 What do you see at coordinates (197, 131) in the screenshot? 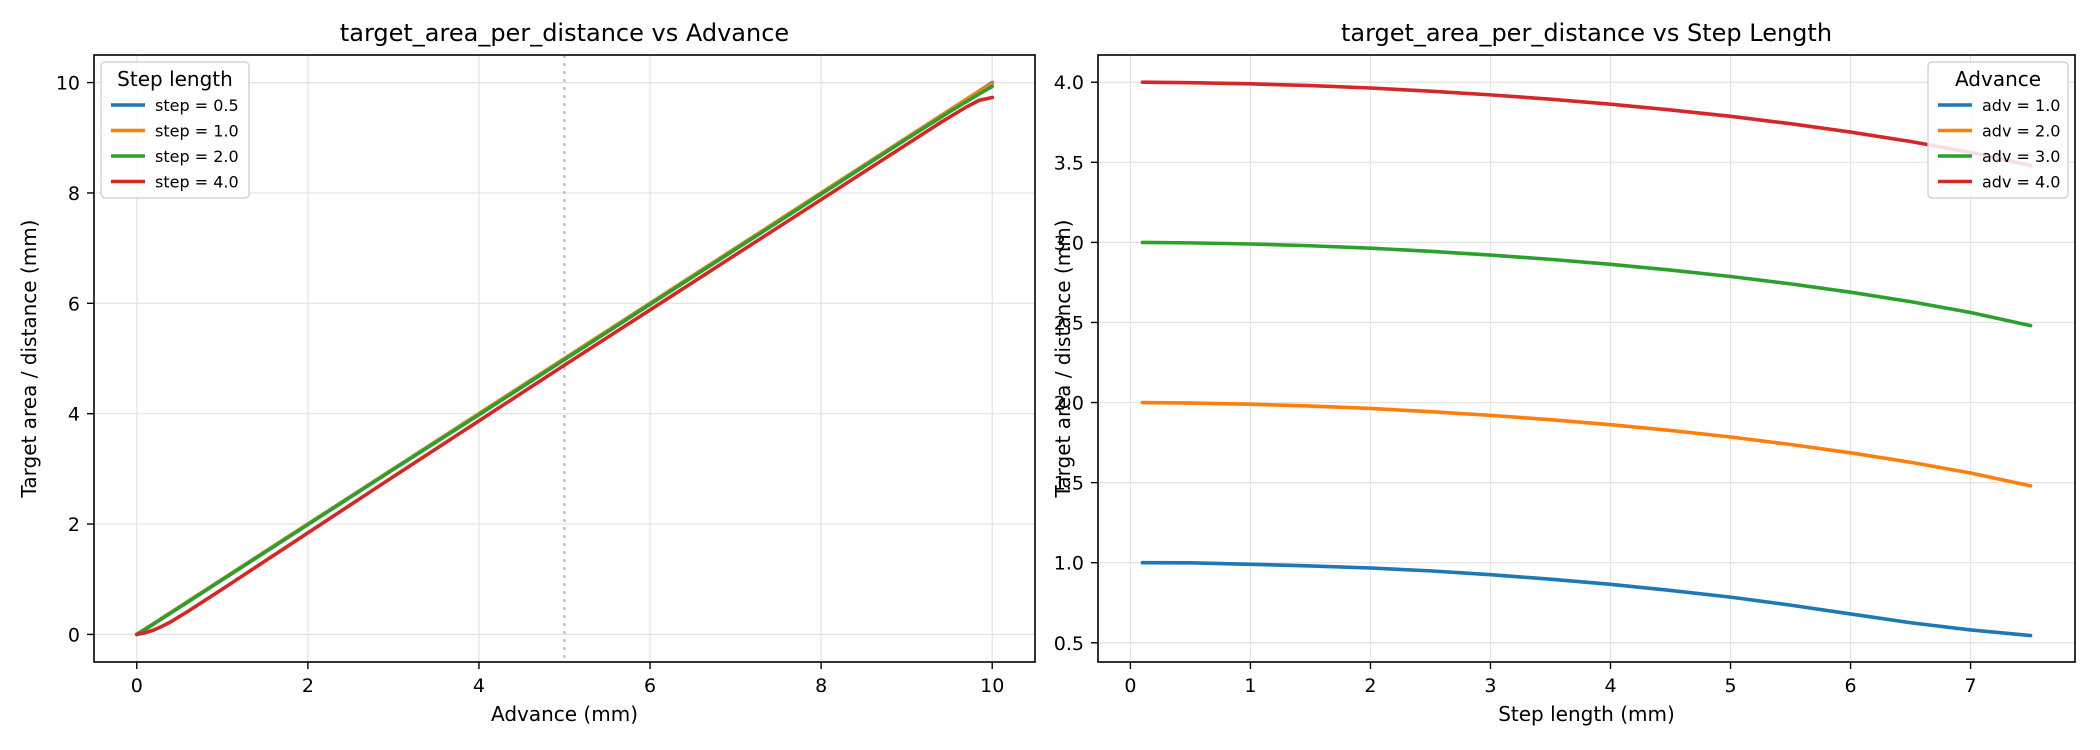
I see `legend-entry: step = 1.0` at bounding box center [197, 131].